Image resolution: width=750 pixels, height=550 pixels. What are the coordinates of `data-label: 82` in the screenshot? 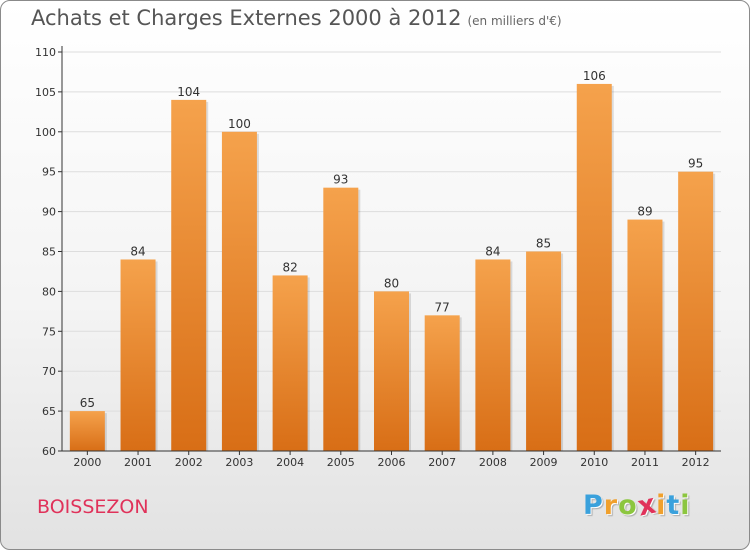 It's located at (289, 267).